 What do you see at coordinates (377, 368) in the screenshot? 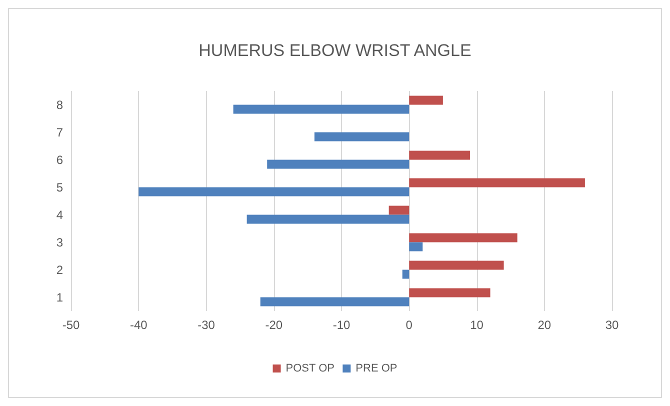
I see `legend-label: PRE OP` at bounding box center [377, 368].